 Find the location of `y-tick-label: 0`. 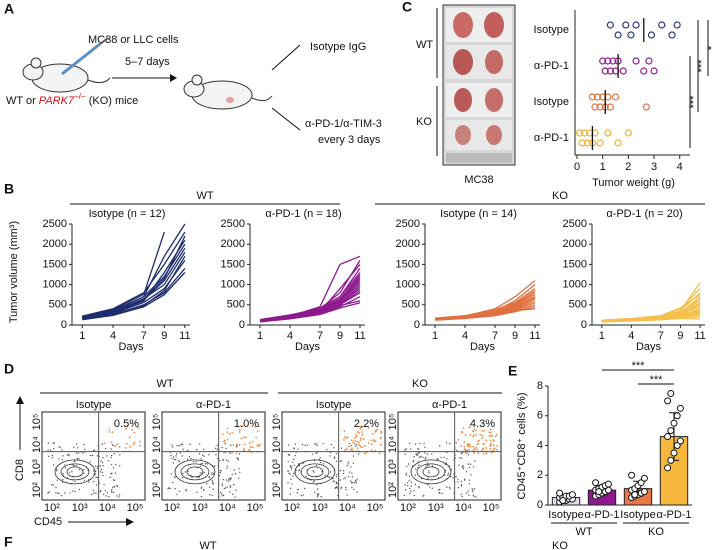

y-tick-label: 0 is located at coordinates (584, 325).